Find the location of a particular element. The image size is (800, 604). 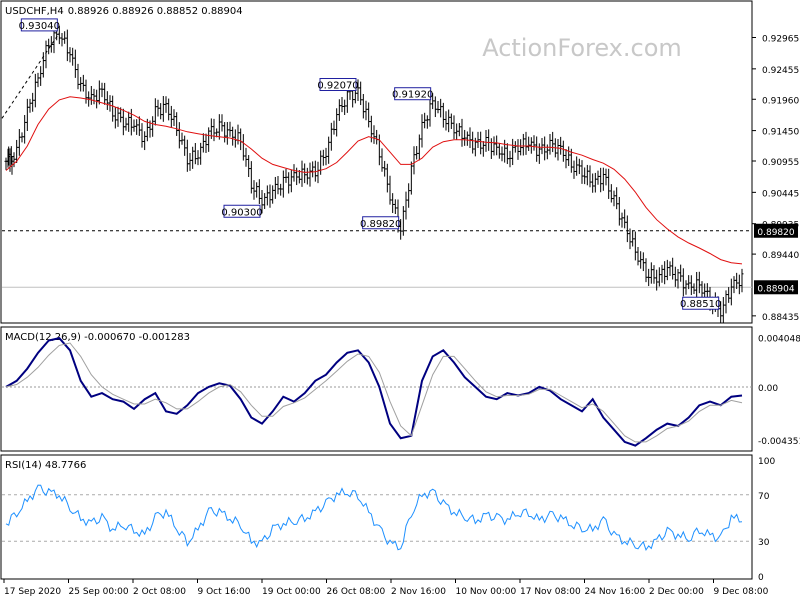

rsi-series-layer is located at coordinates (377, 518).